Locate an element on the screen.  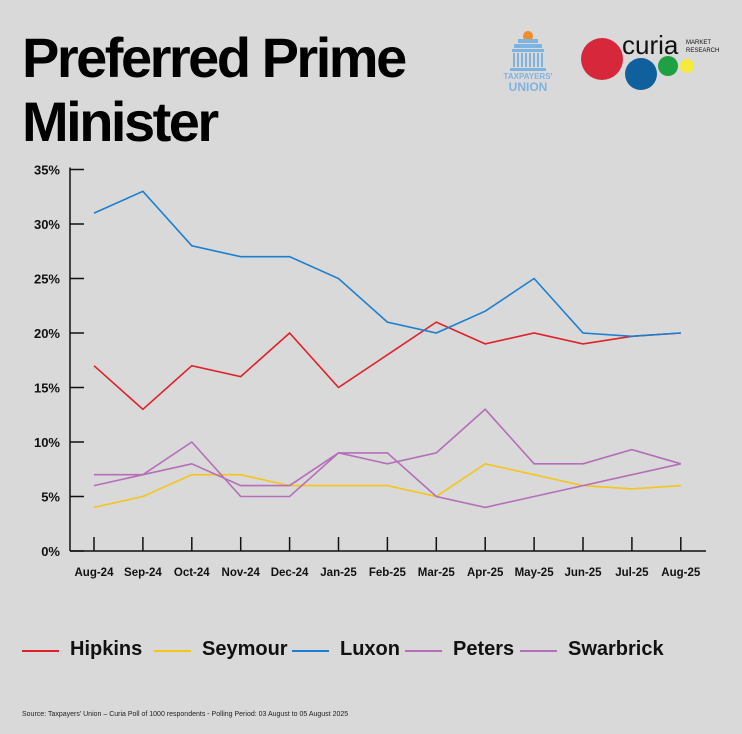
y-tick-label: 15% is located at coordinates (47, 388).